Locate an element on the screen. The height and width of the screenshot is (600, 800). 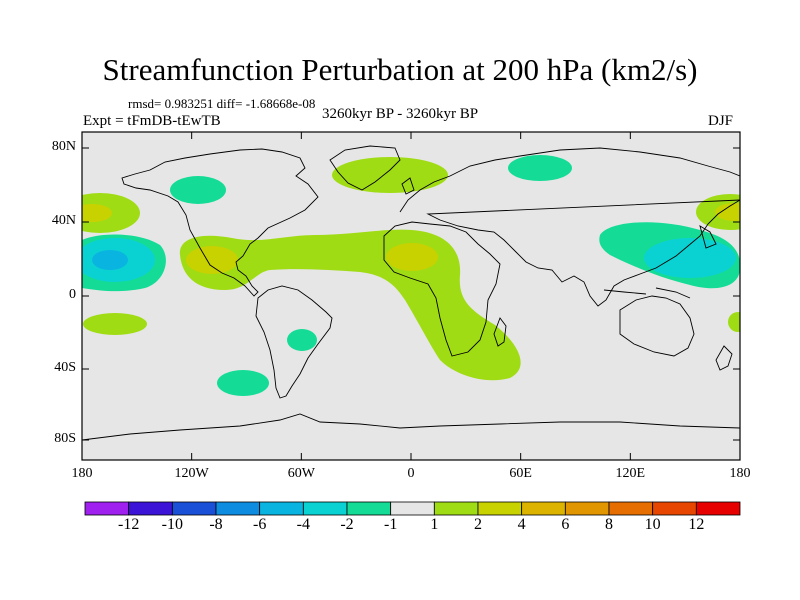
lat-tick-label: 40S is located at coordinates (65, 367).